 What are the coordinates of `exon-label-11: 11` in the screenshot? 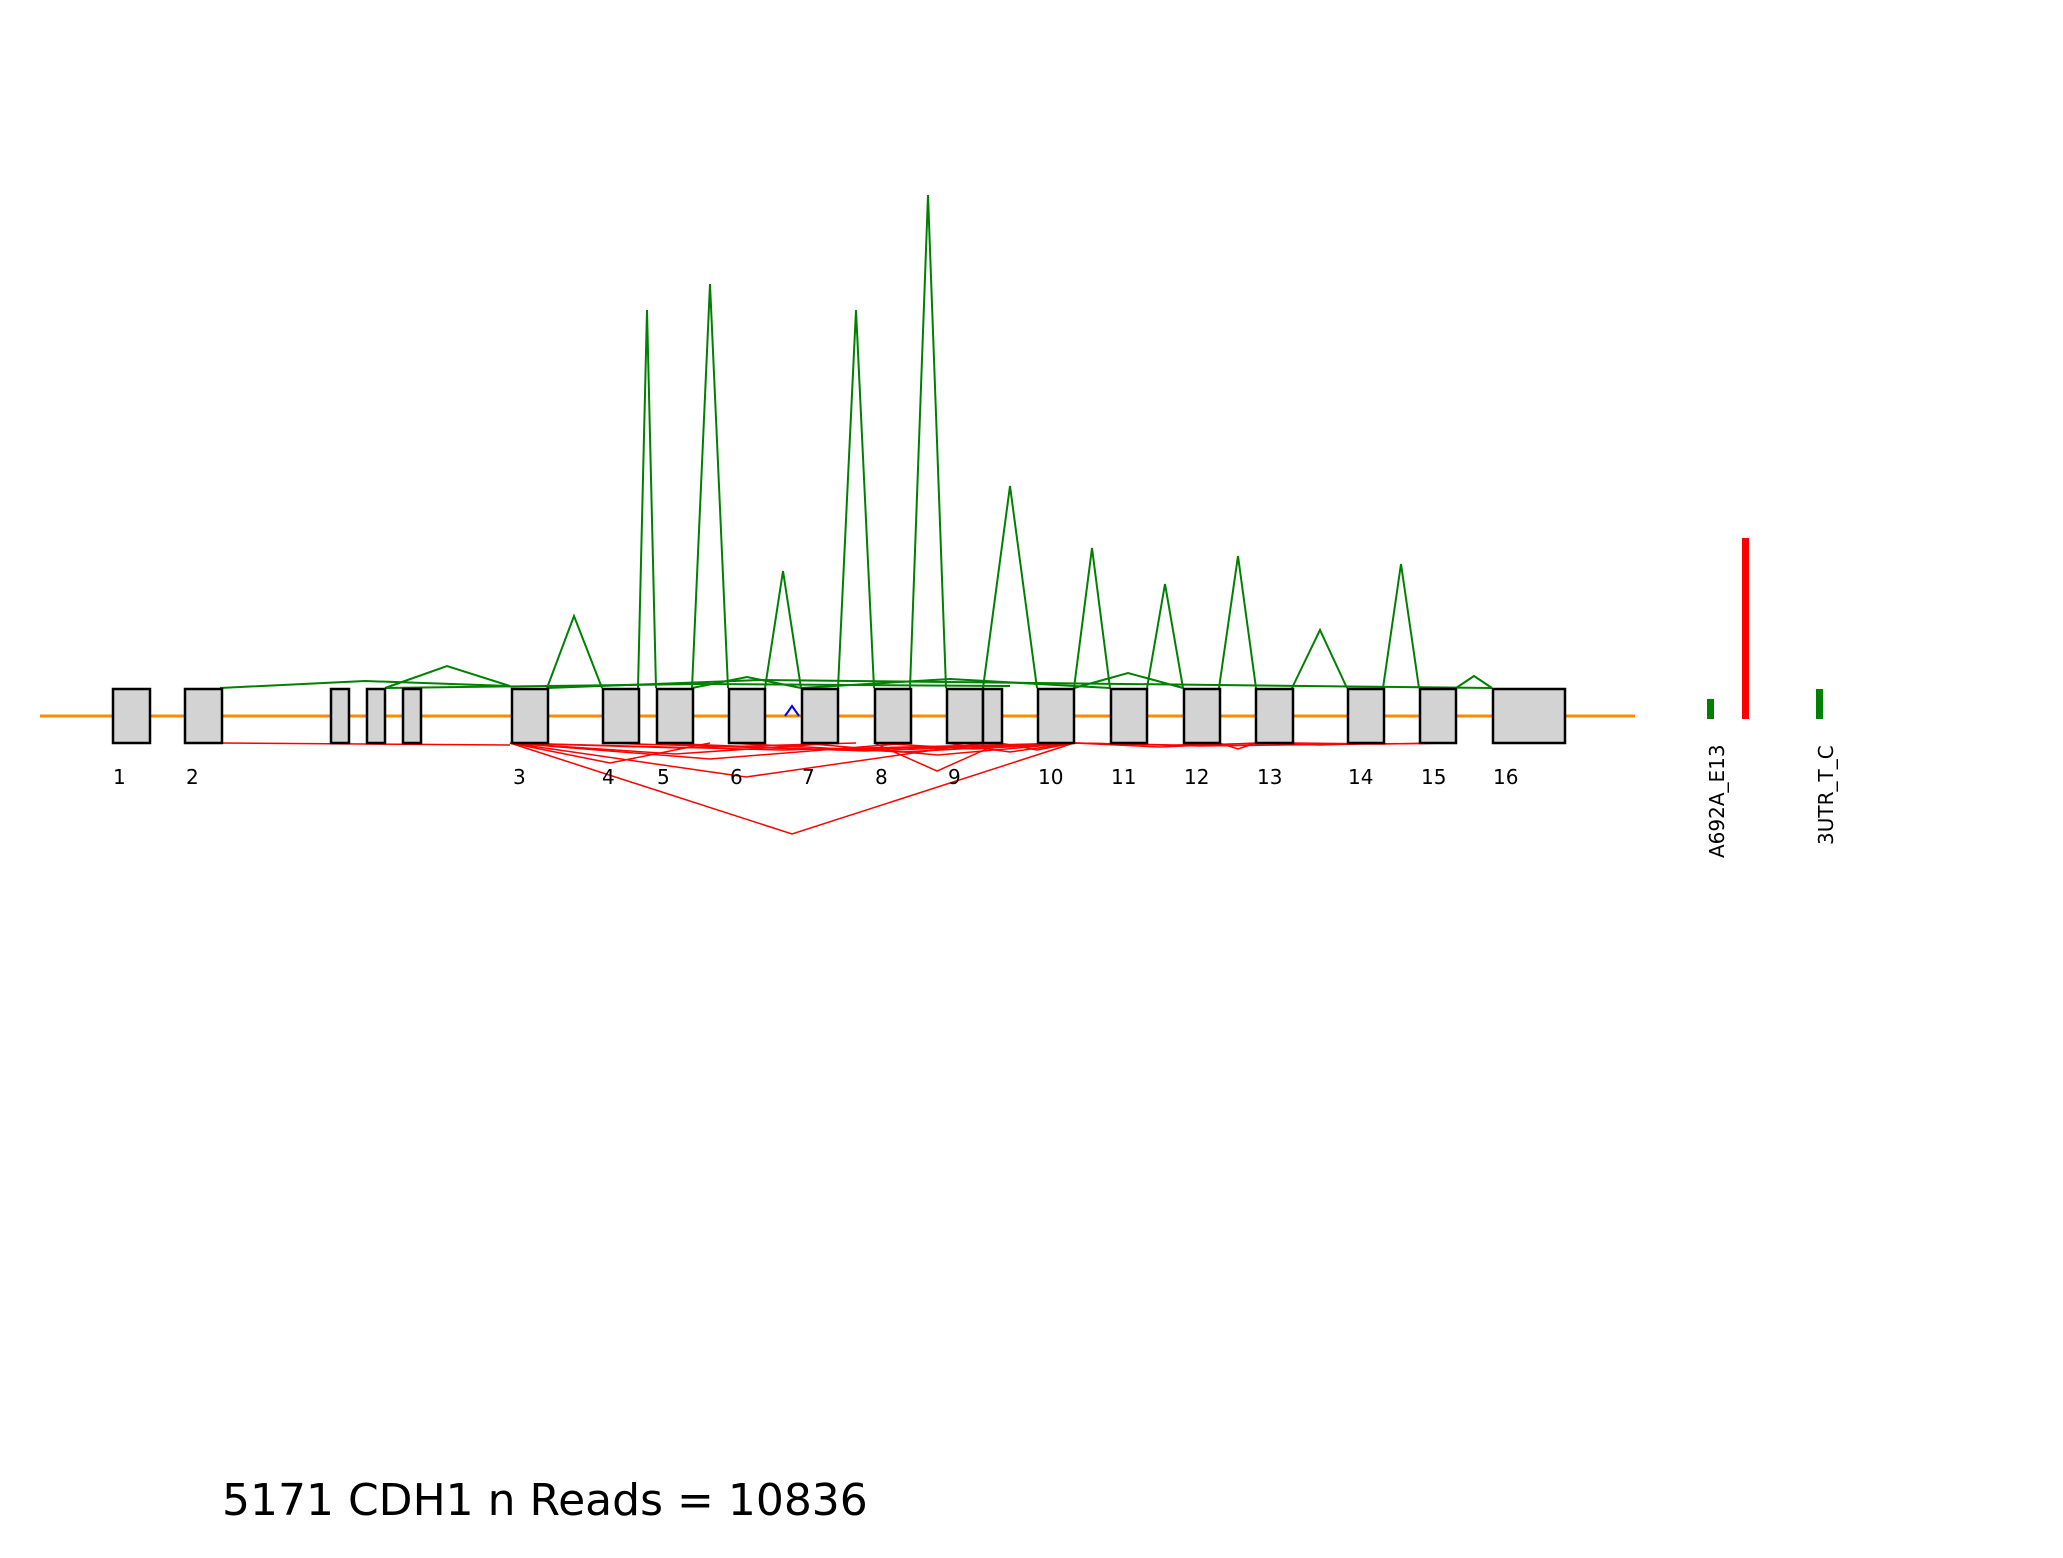 It's located at (1123, 777).